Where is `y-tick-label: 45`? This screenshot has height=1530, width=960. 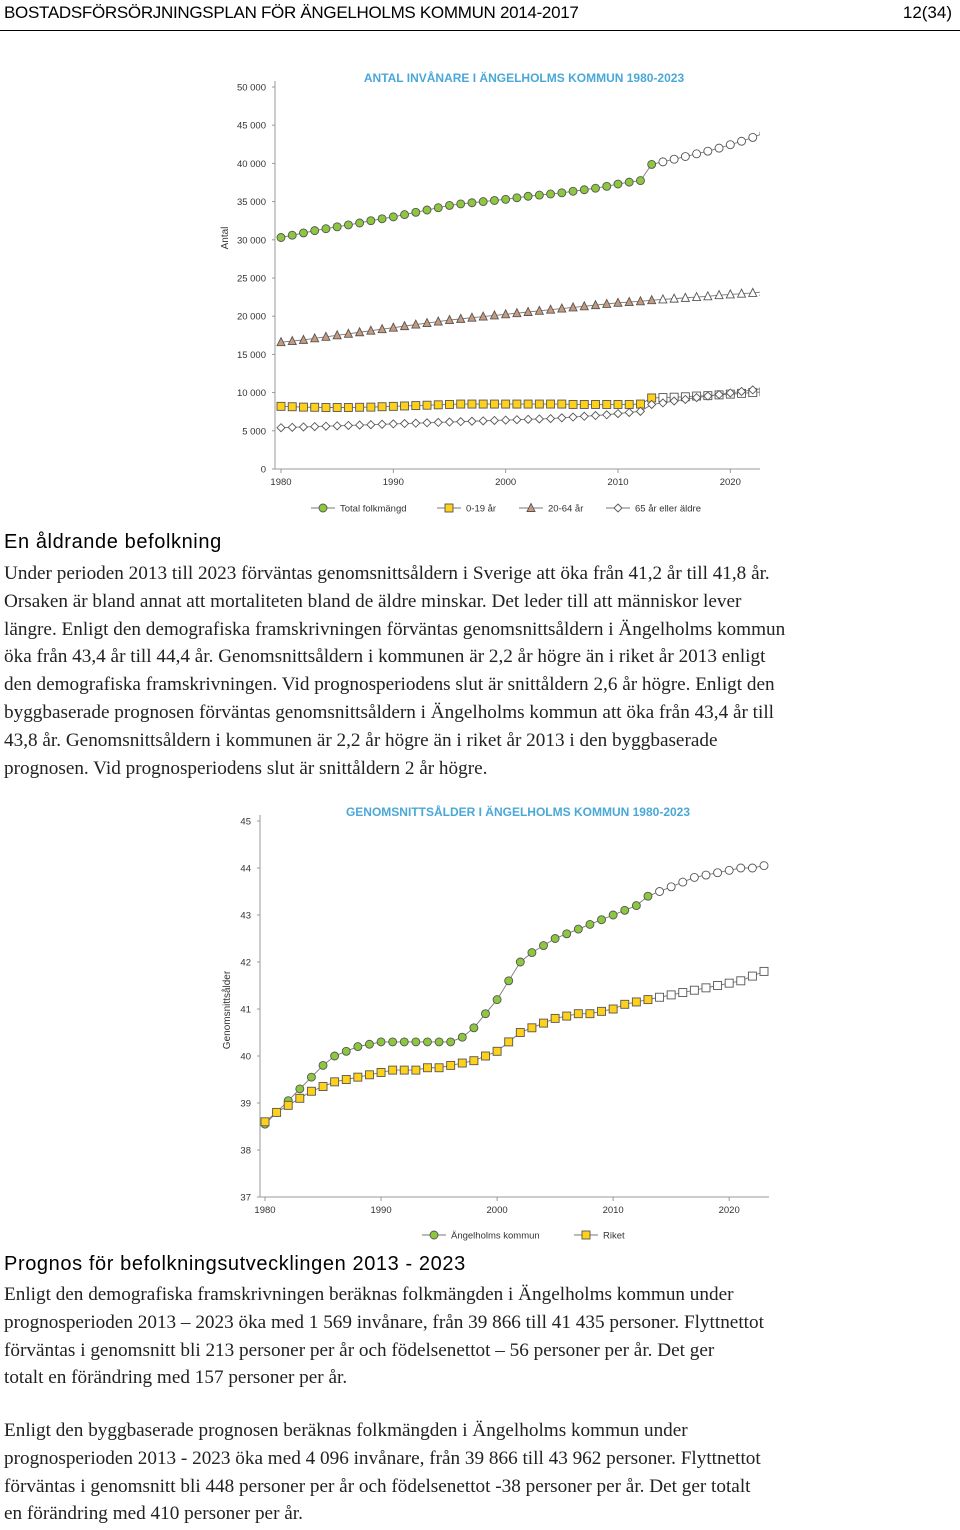 y-tick-label: 45 is located at coordinates (245, 822).